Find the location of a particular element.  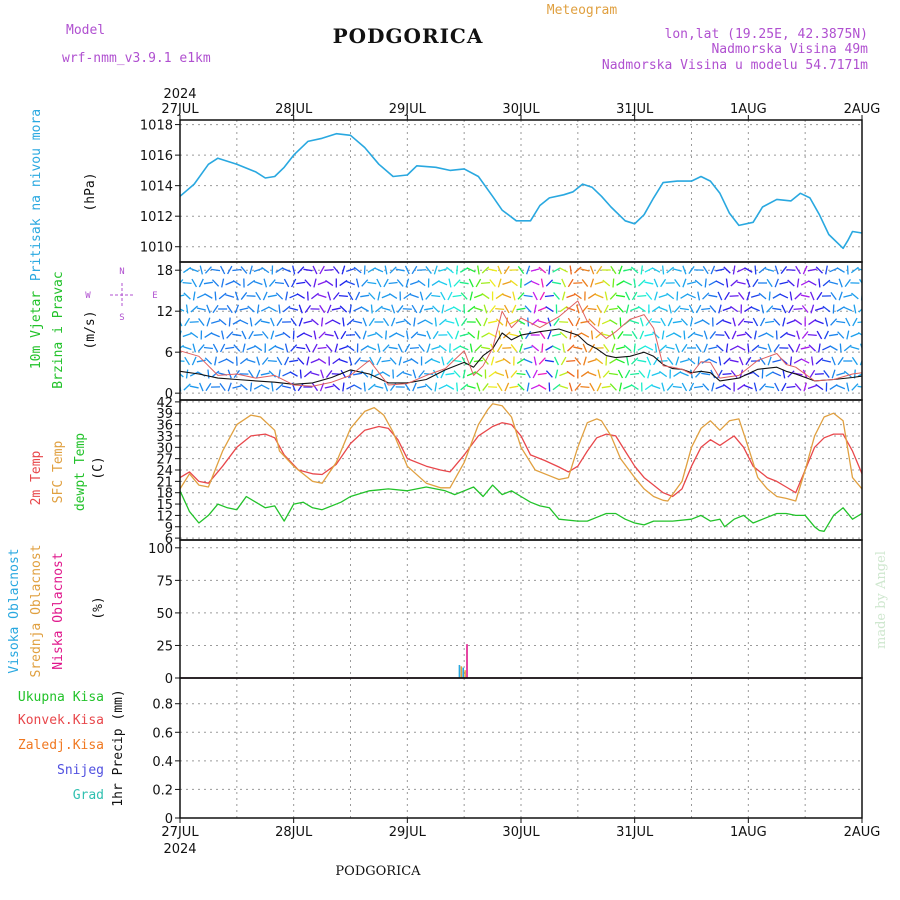

precip-legend-hail: Grad is located at coordinates (88, 795).